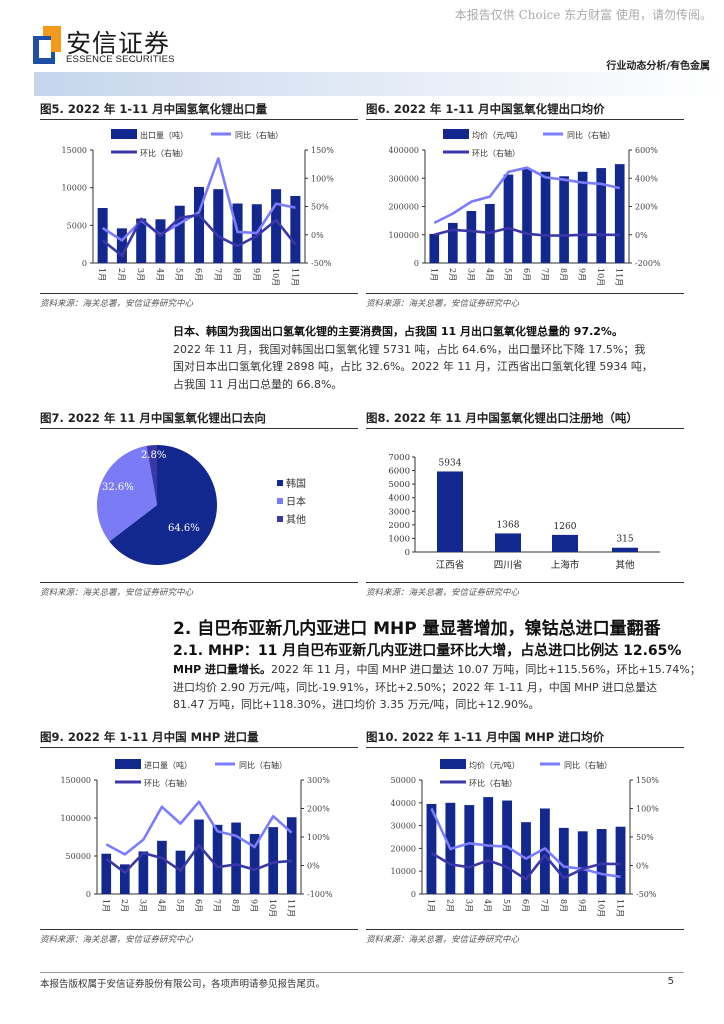  Describe the element at coordinates (321, 263) in the screenshot. I see `y2-tick-label: -50%` at that location.